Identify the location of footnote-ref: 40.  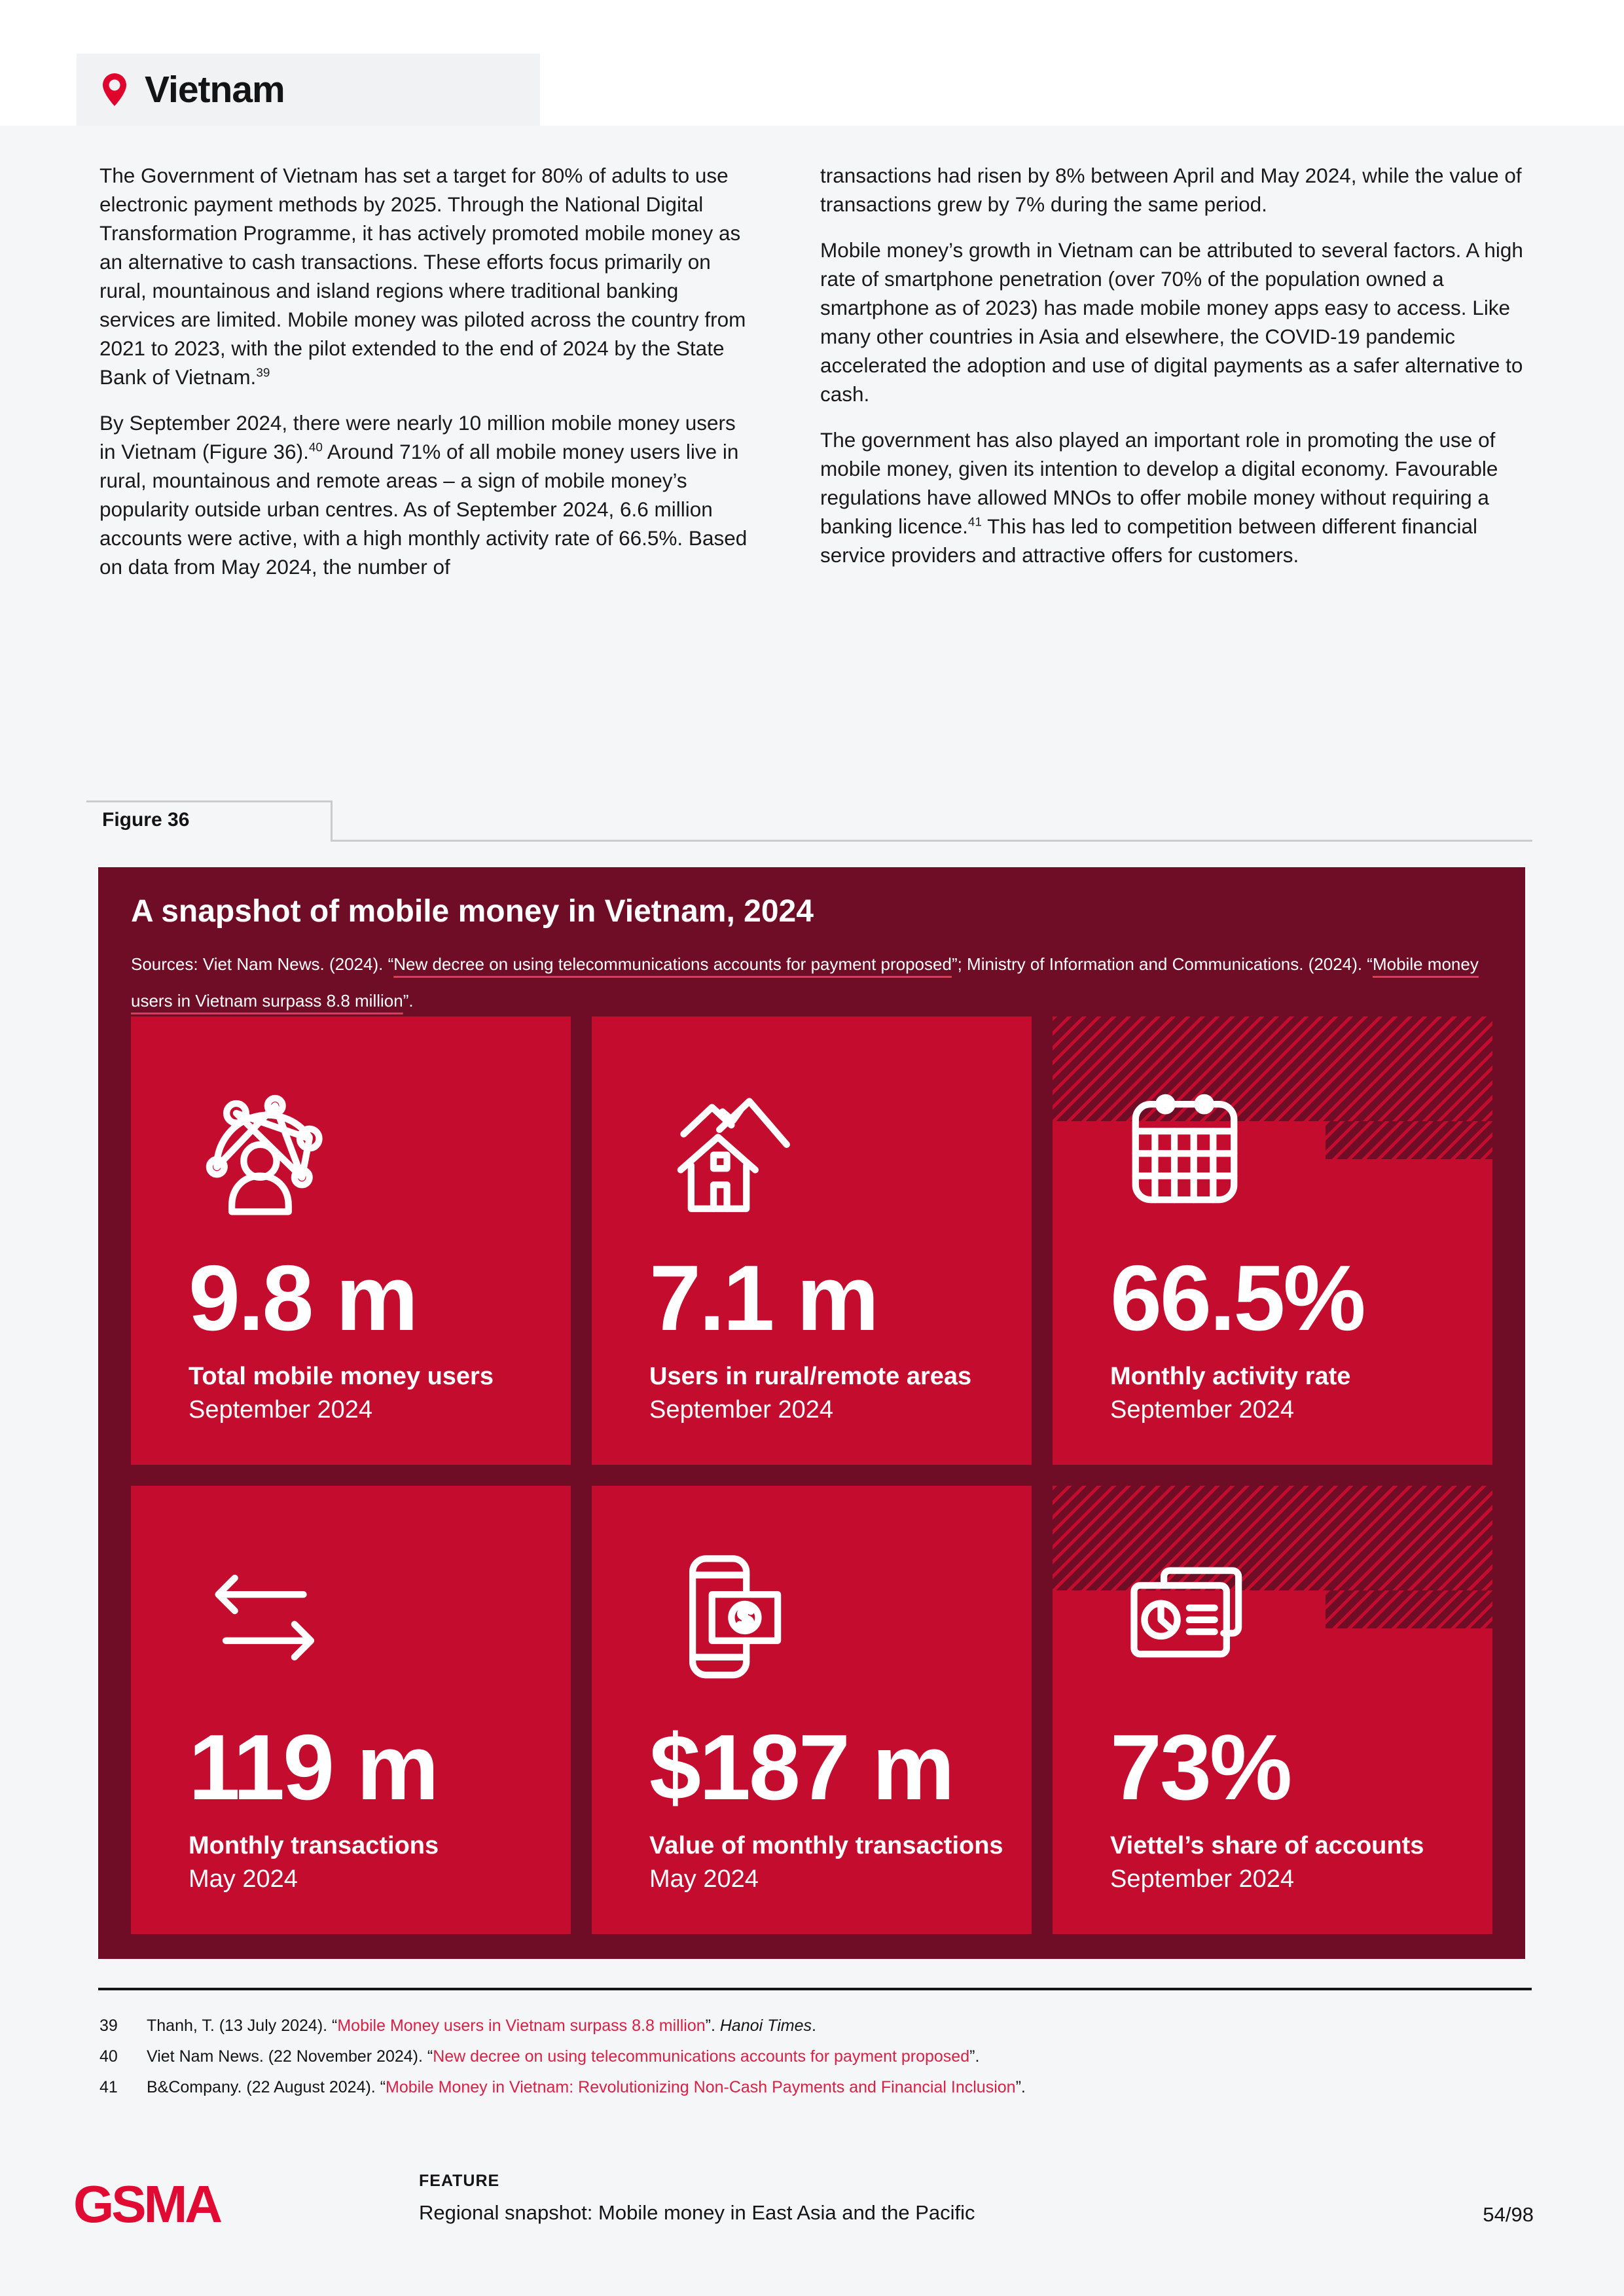
(315, 447).